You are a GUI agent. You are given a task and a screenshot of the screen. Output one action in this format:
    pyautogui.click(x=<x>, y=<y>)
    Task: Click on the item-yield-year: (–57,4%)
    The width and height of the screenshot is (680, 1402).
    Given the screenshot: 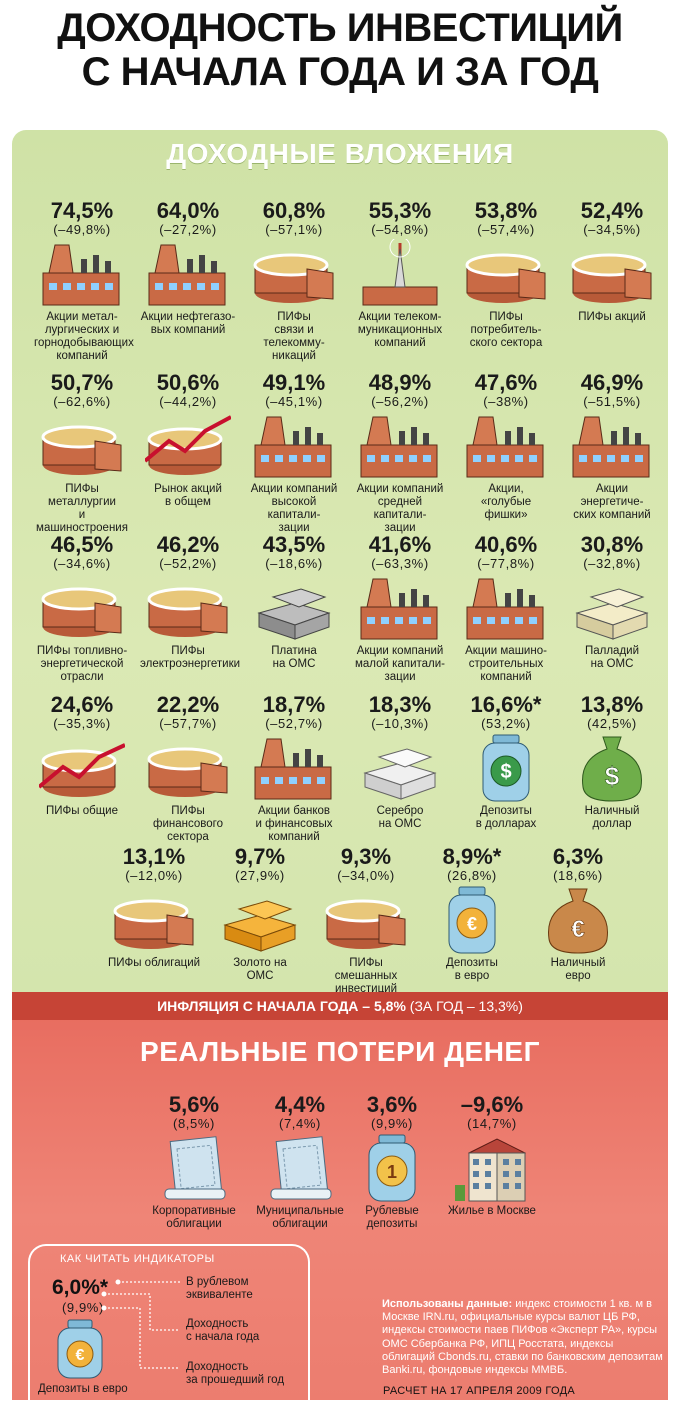 What is the action you would take?
    pyautogui.click(x=506, y=229)
    